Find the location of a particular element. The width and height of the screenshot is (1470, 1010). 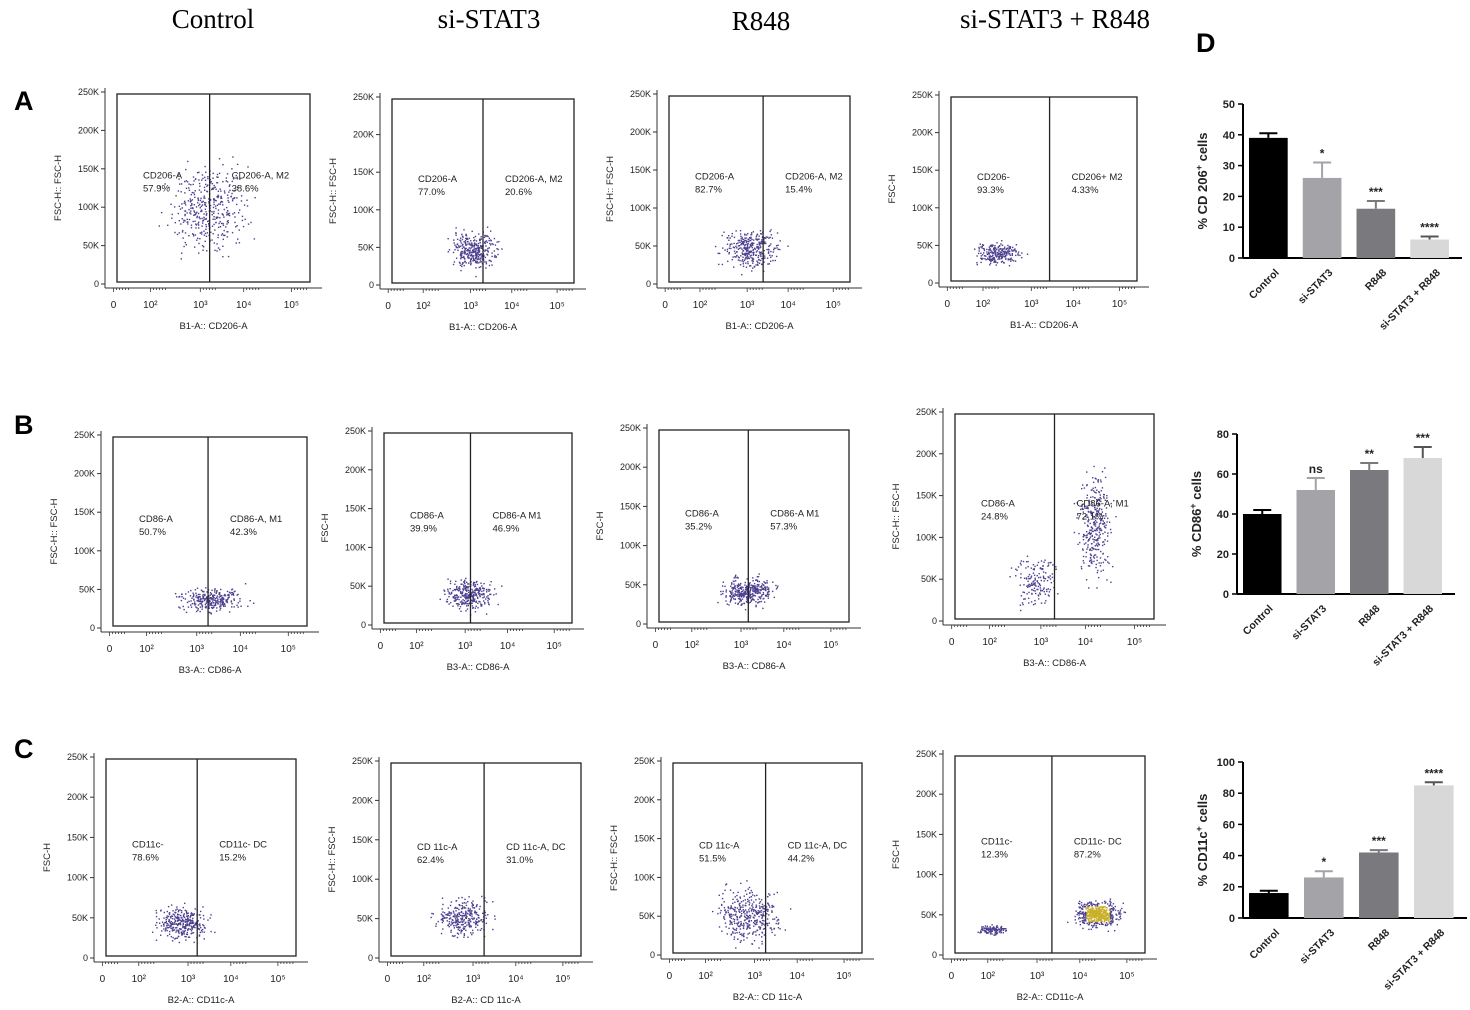

y-tick-label: 0 is located at coordinates (96, 284).